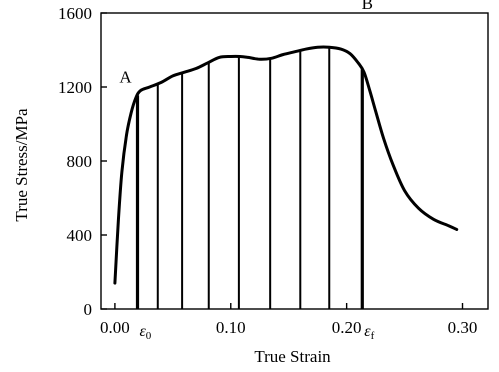 Image resolution: width=499 pixels, height=372 pixels. What do you see at coordinates (80, 235) in the screenshot?
I see `y-tick-label: 400` at bounding box center [80, 235].